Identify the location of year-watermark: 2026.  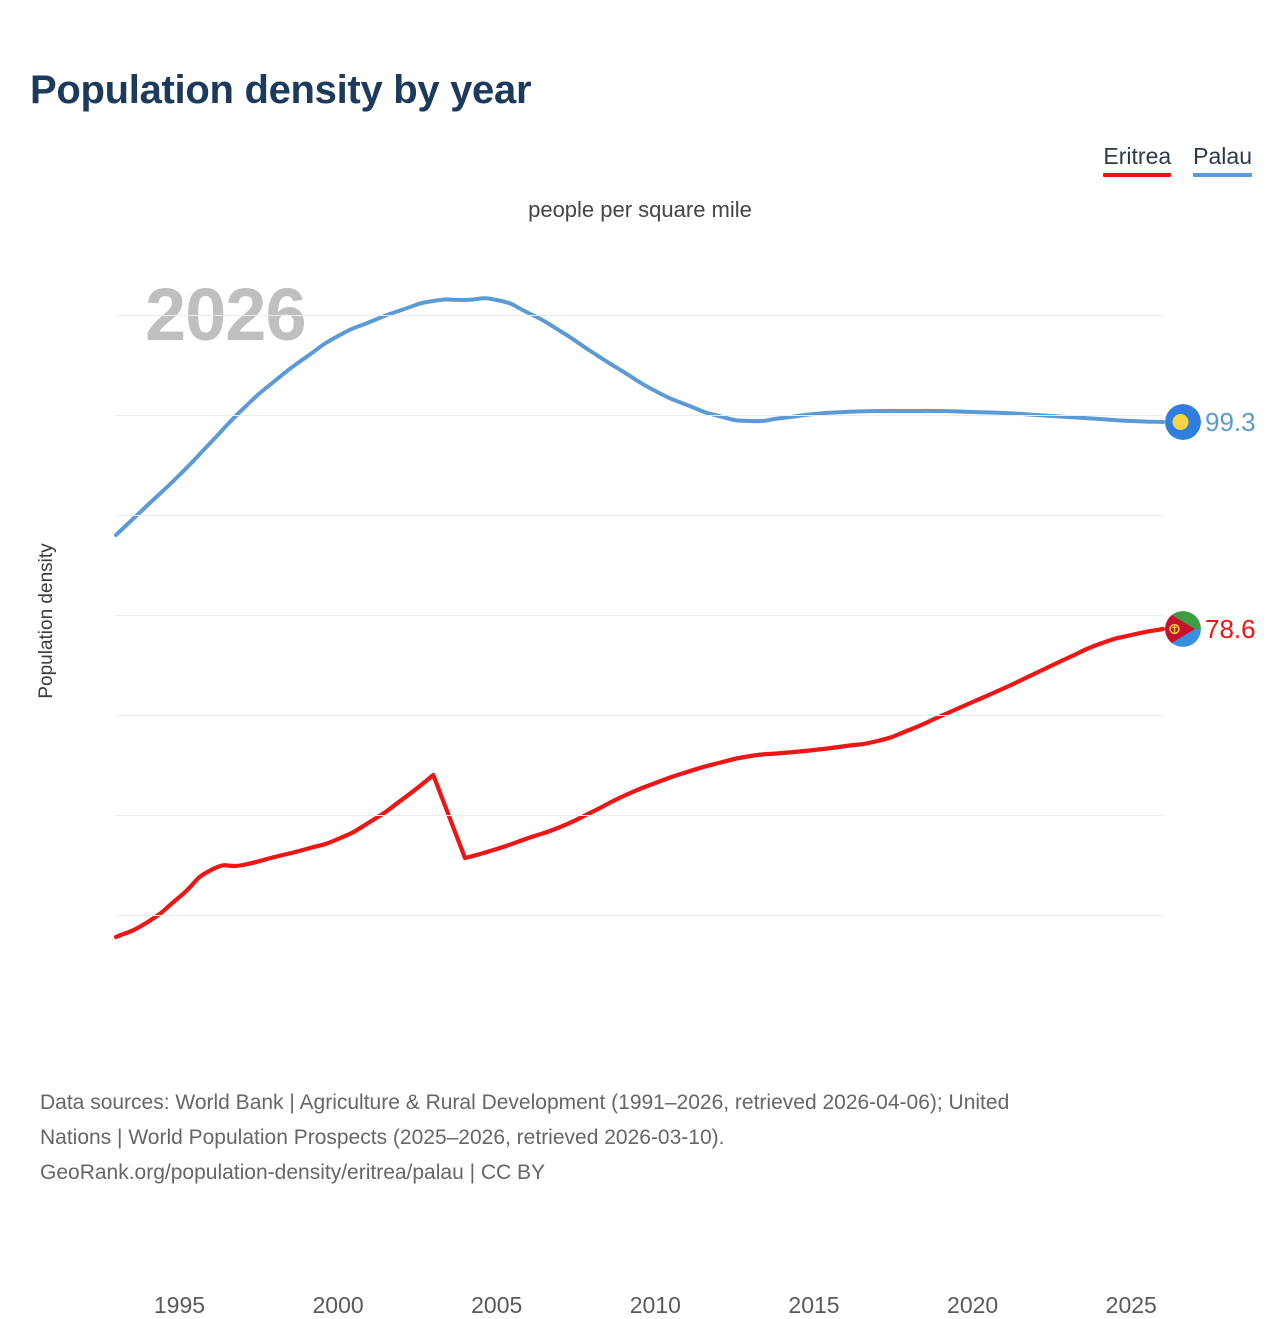
(226, 314).